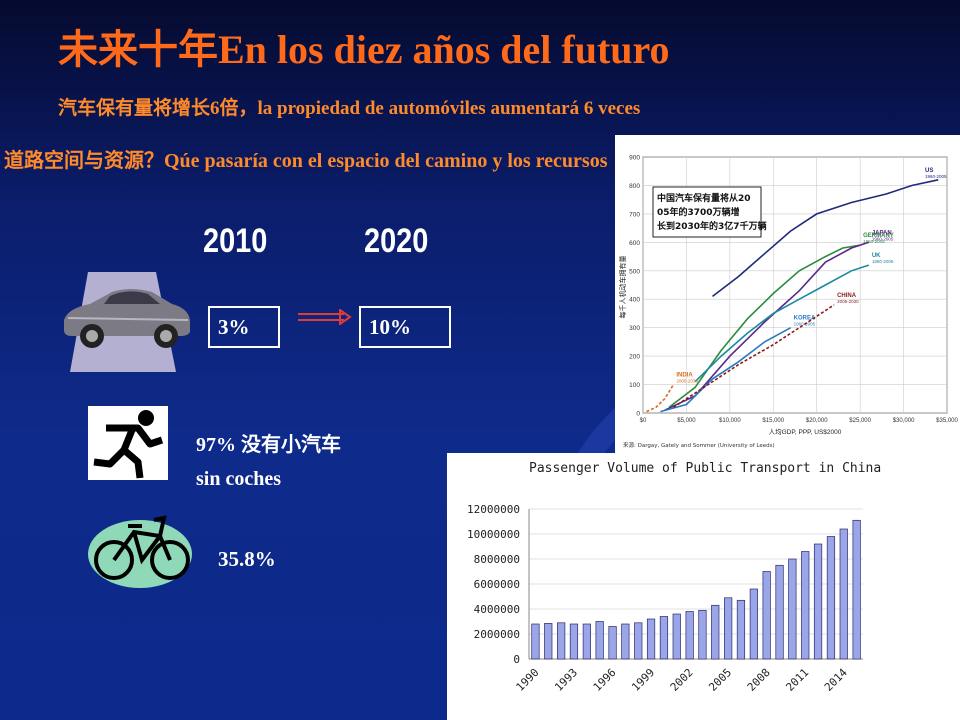 This screenshot has width=960, height=720. I want to click on bar-2009, so click(779, 612).